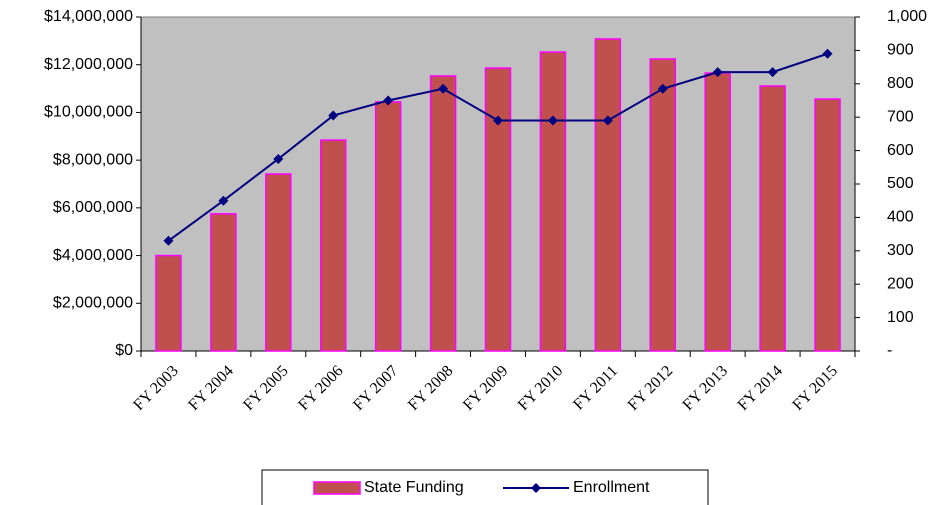  I want to click on legend-marker, so click(536, 488).